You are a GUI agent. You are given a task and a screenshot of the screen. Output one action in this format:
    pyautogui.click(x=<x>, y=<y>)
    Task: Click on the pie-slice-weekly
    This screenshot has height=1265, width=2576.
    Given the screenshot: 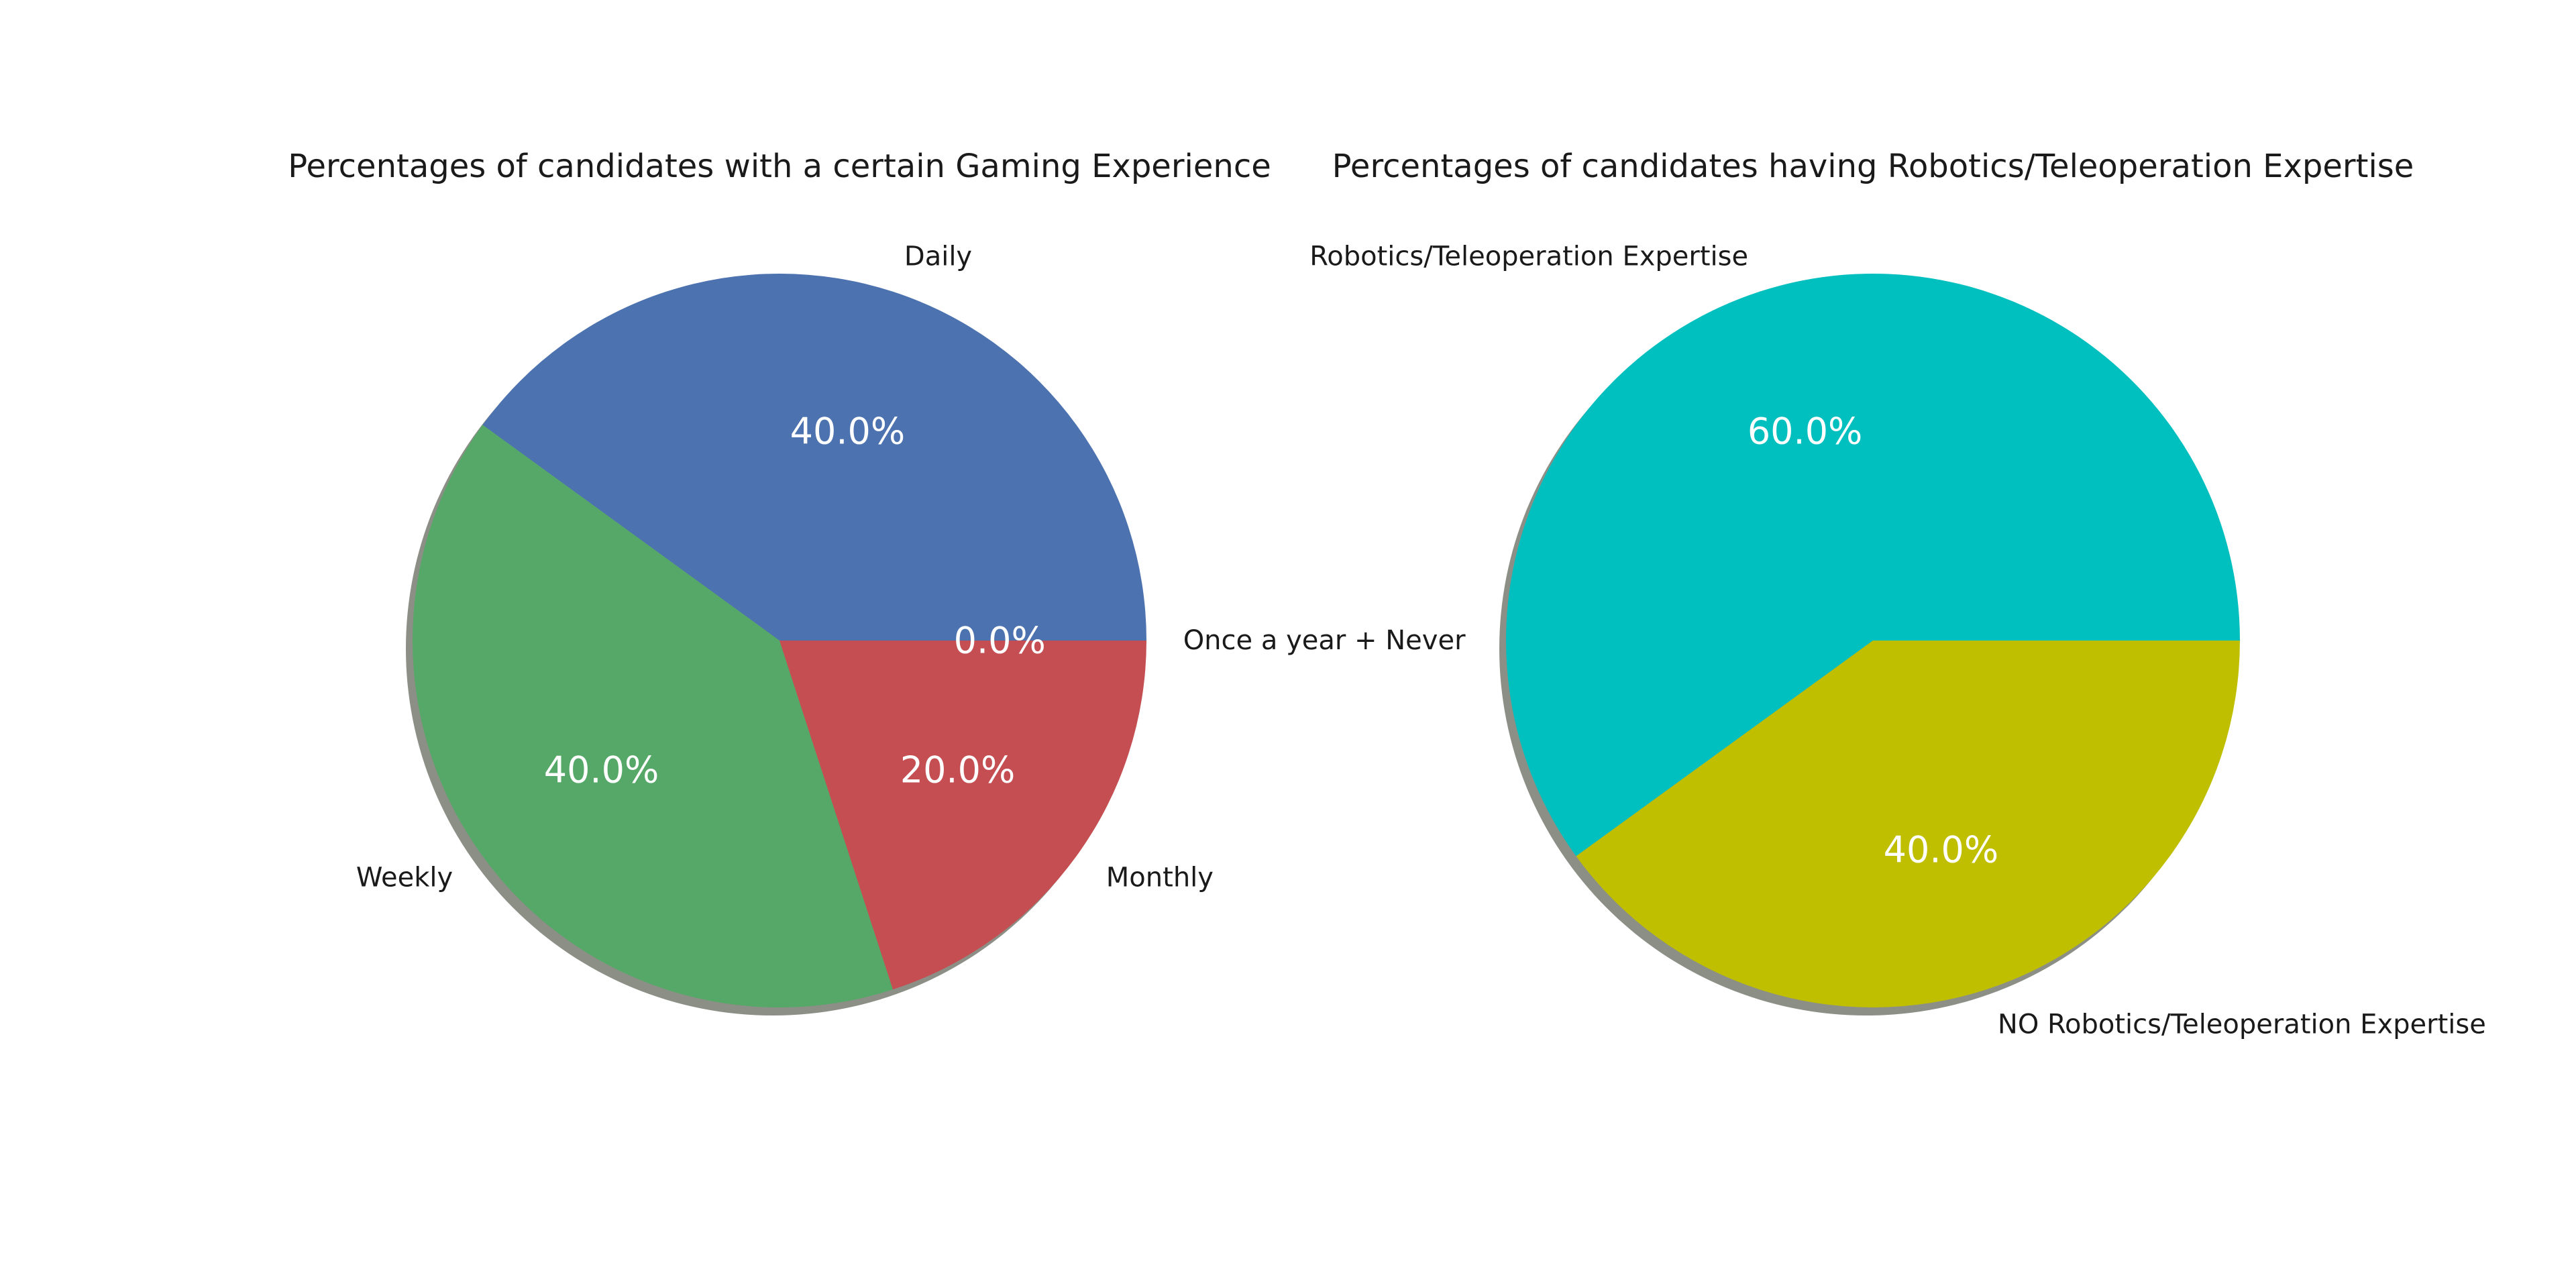 What is the action you would take?
    pyautogui.click(x=653, y=716)
    